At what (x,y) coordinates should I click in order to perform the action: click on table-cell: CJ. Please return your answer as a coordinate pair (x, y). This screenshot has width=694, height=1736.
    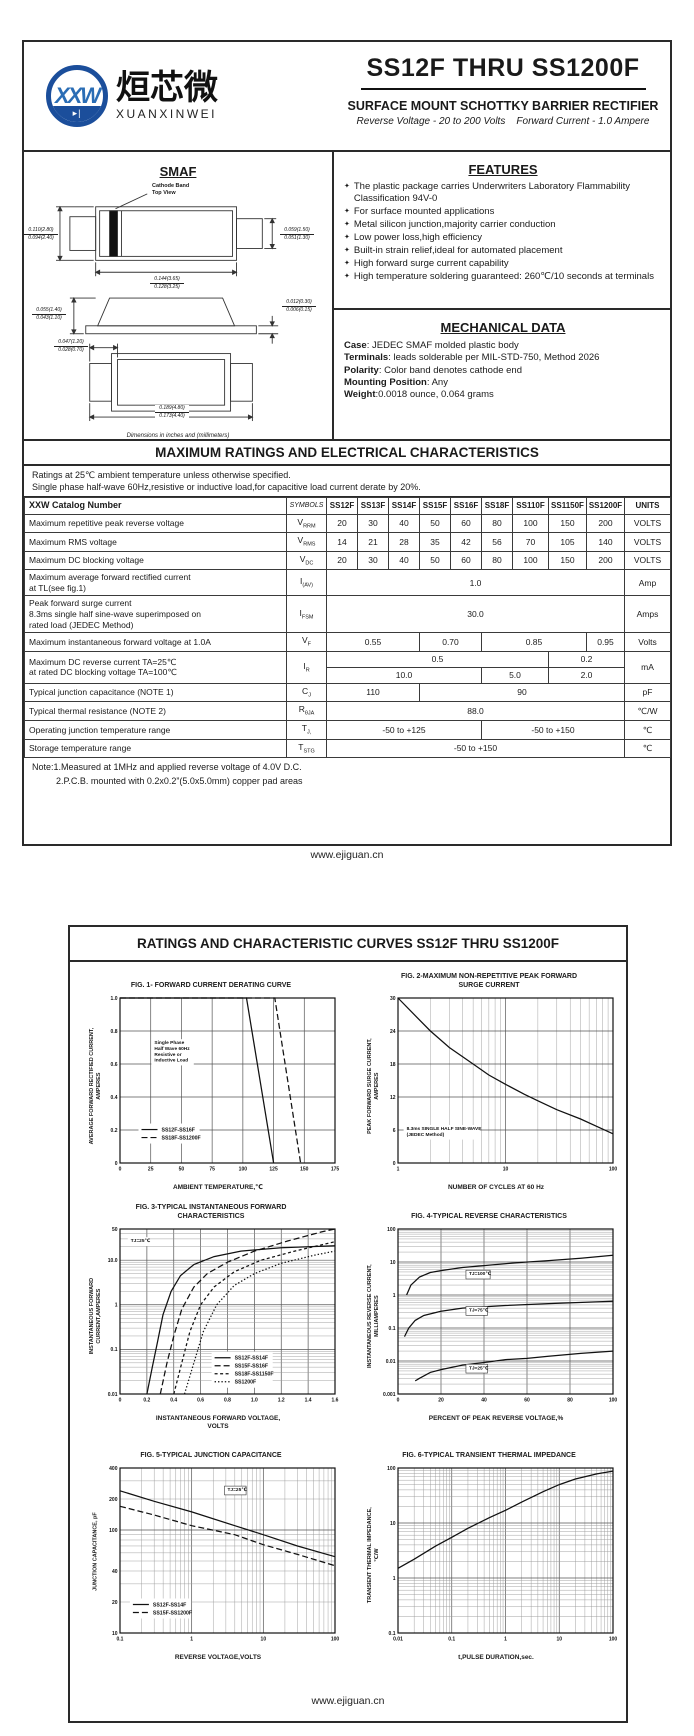
    Looking at the image, I should click on (306, 692).